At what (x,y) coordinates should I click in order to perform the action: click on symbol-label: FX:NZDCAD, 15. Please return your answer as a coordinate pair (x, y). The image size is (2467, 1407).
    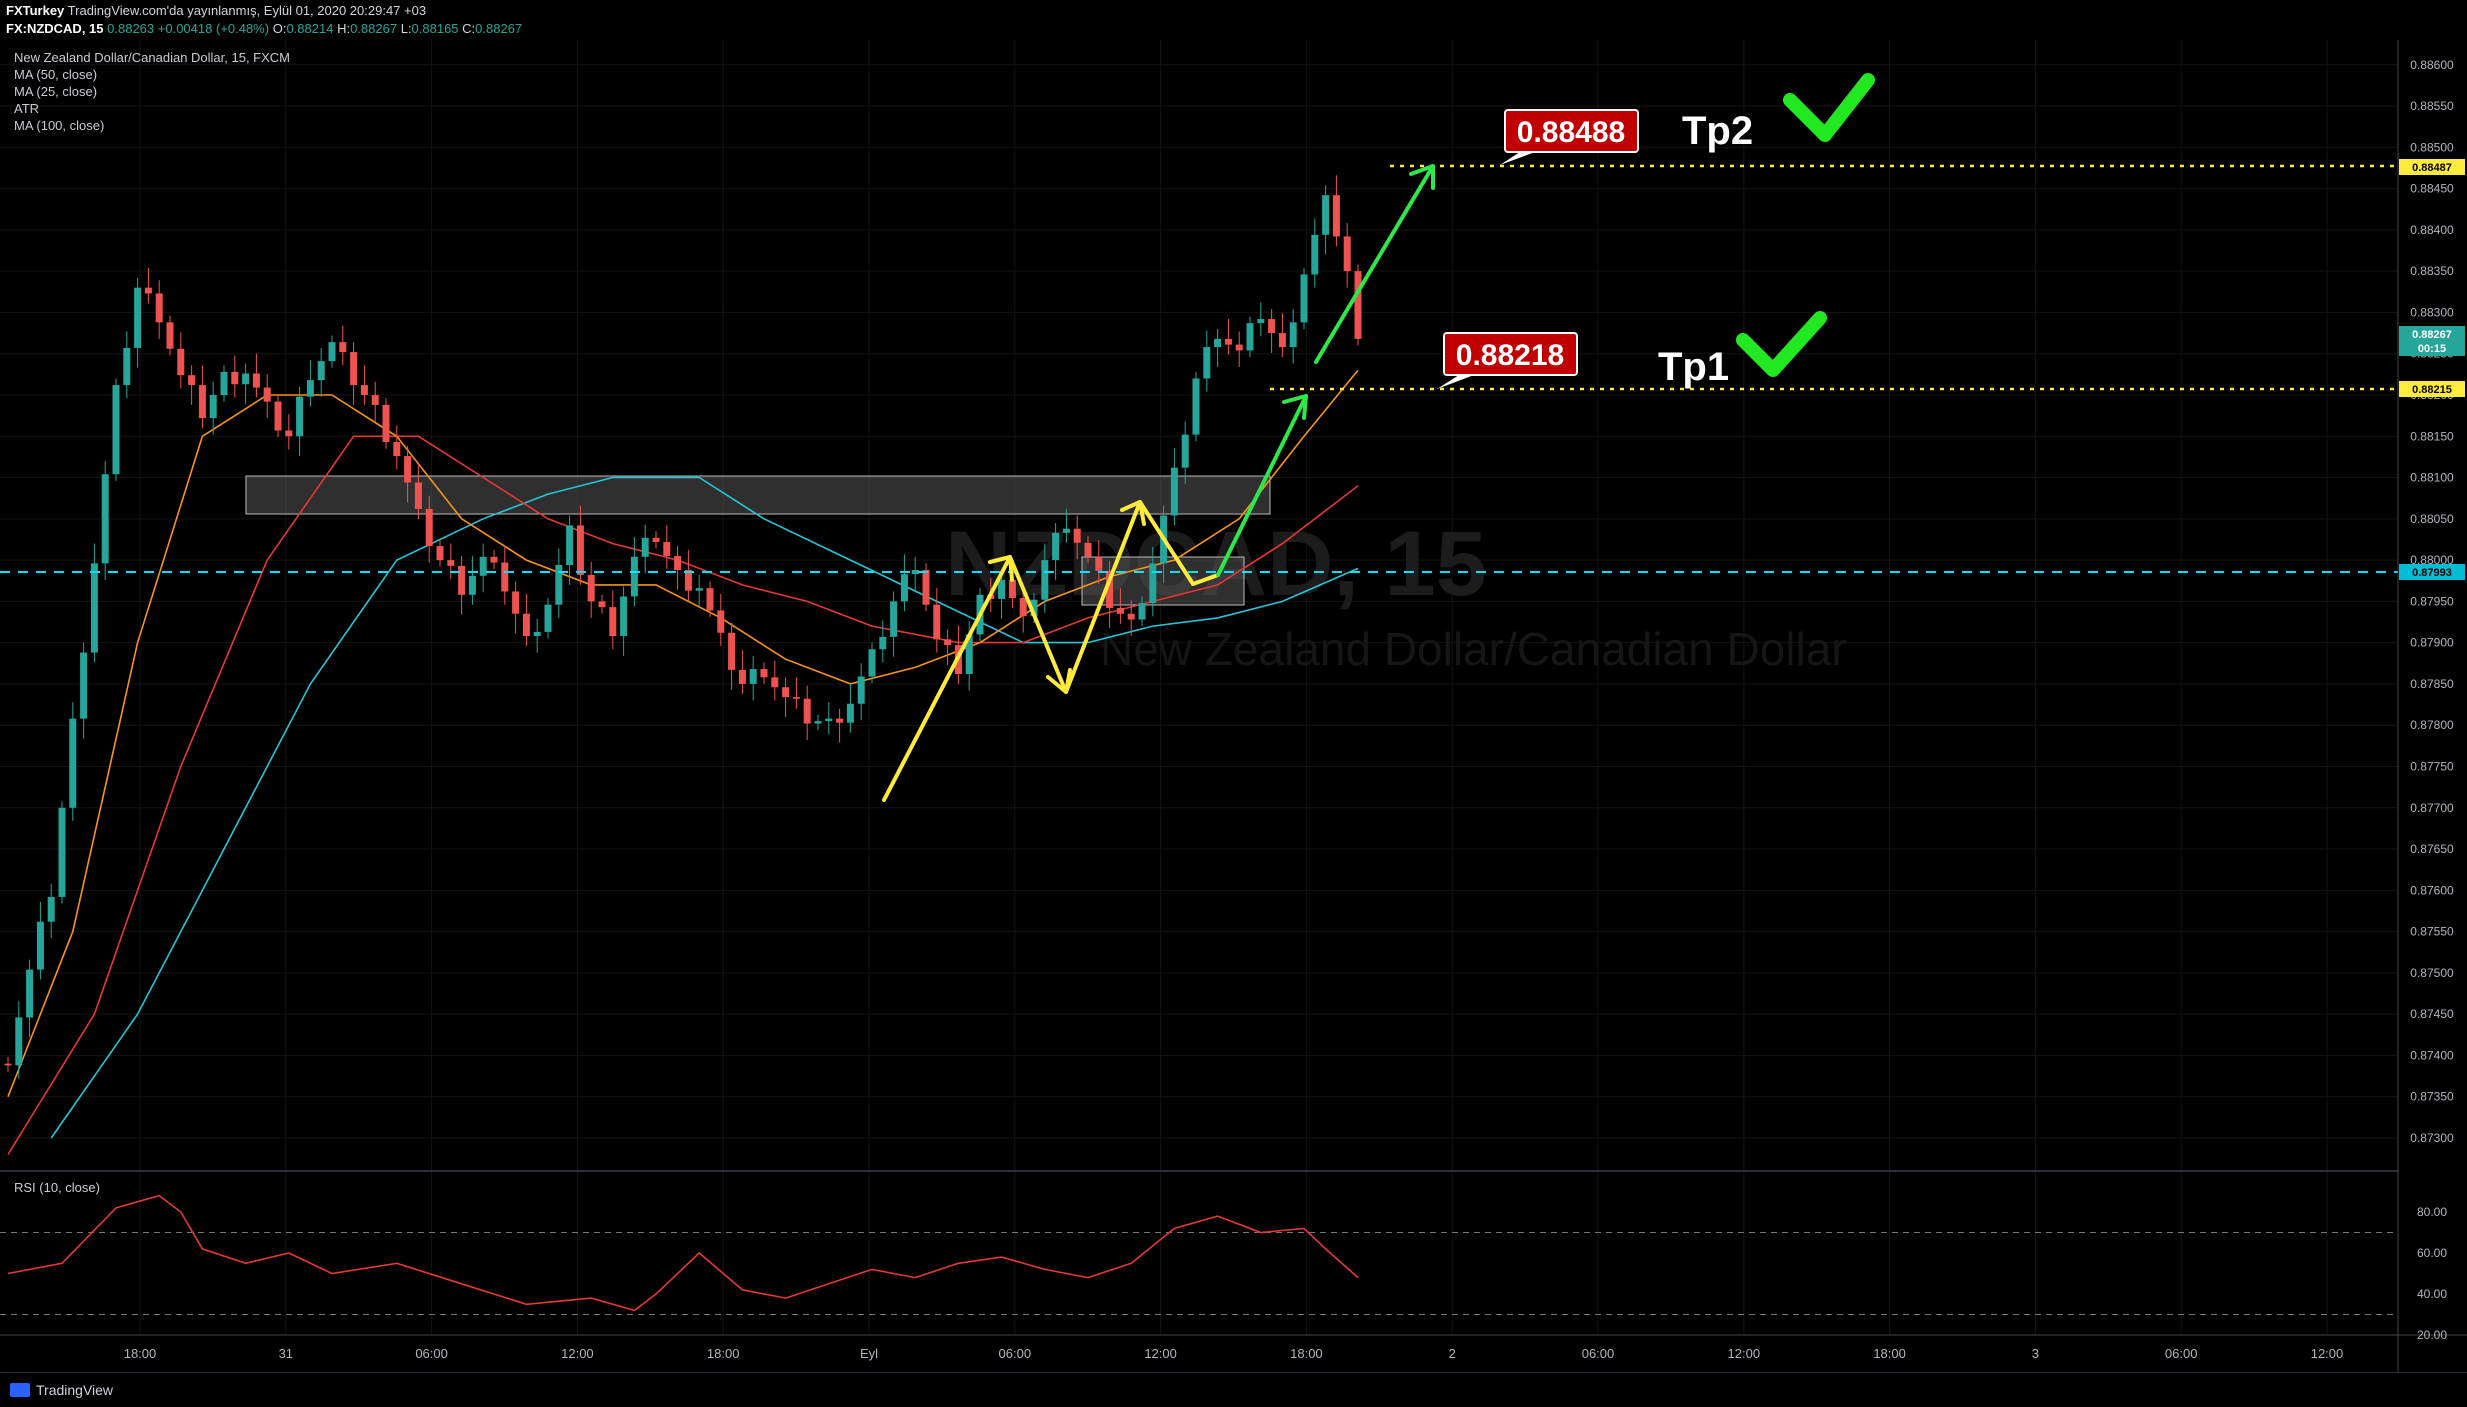
    Looking at the image, I should click on (55, 28).